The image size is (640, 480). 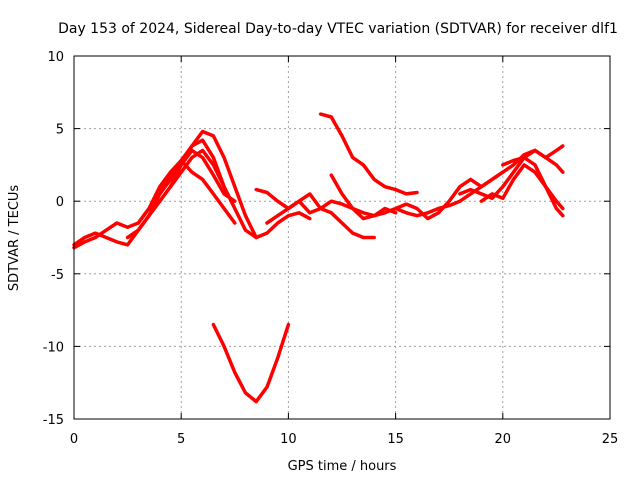 I want to click on y-tick-label: -10, so click(x=53, y=347).